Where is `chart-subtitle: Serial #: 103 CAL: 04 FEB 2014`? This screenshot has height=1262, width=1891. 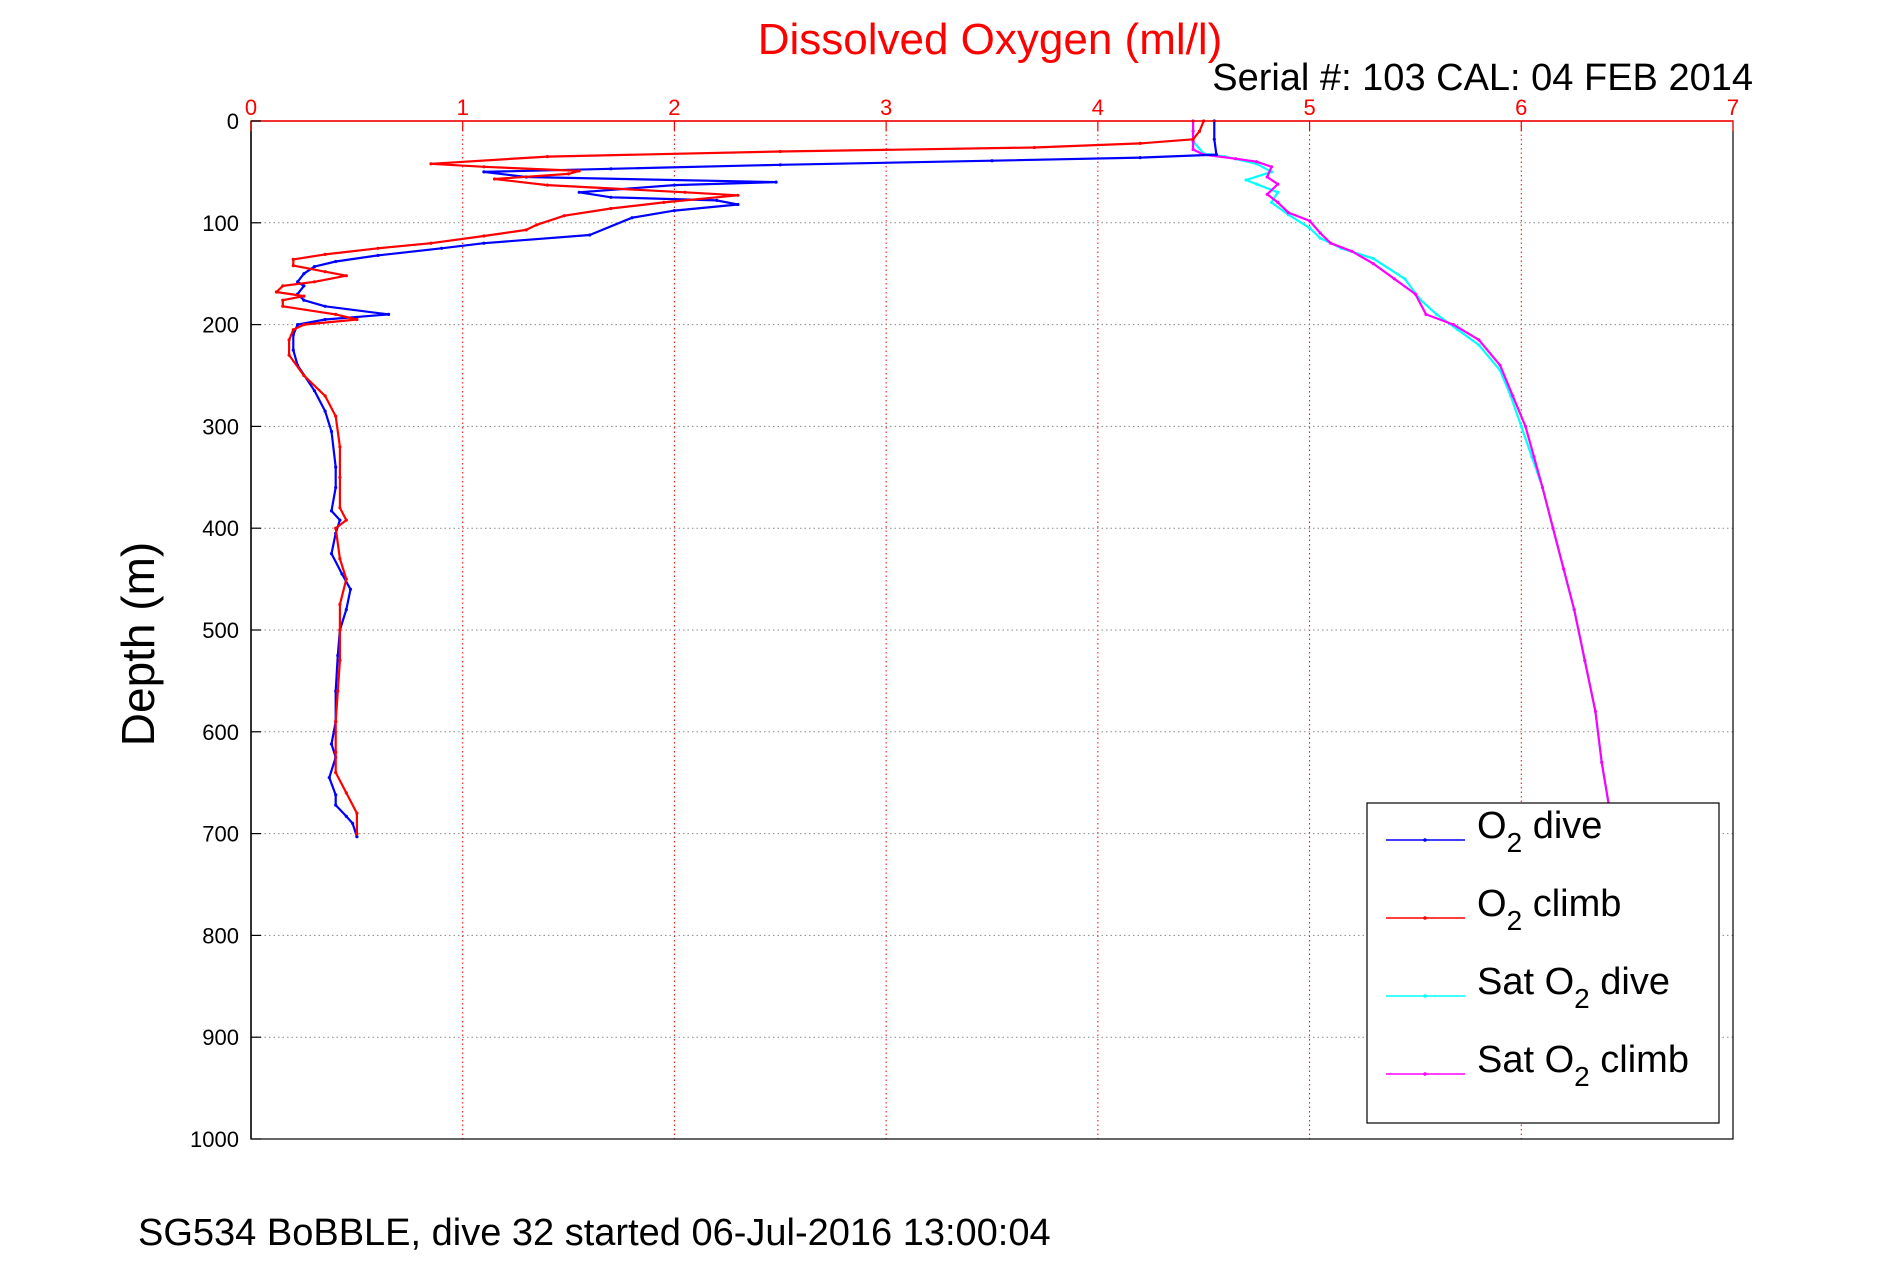
chart-subtitle: Serial #: 103 CAL: 04 FEB 2014 is located at coordinates (1482, 78).